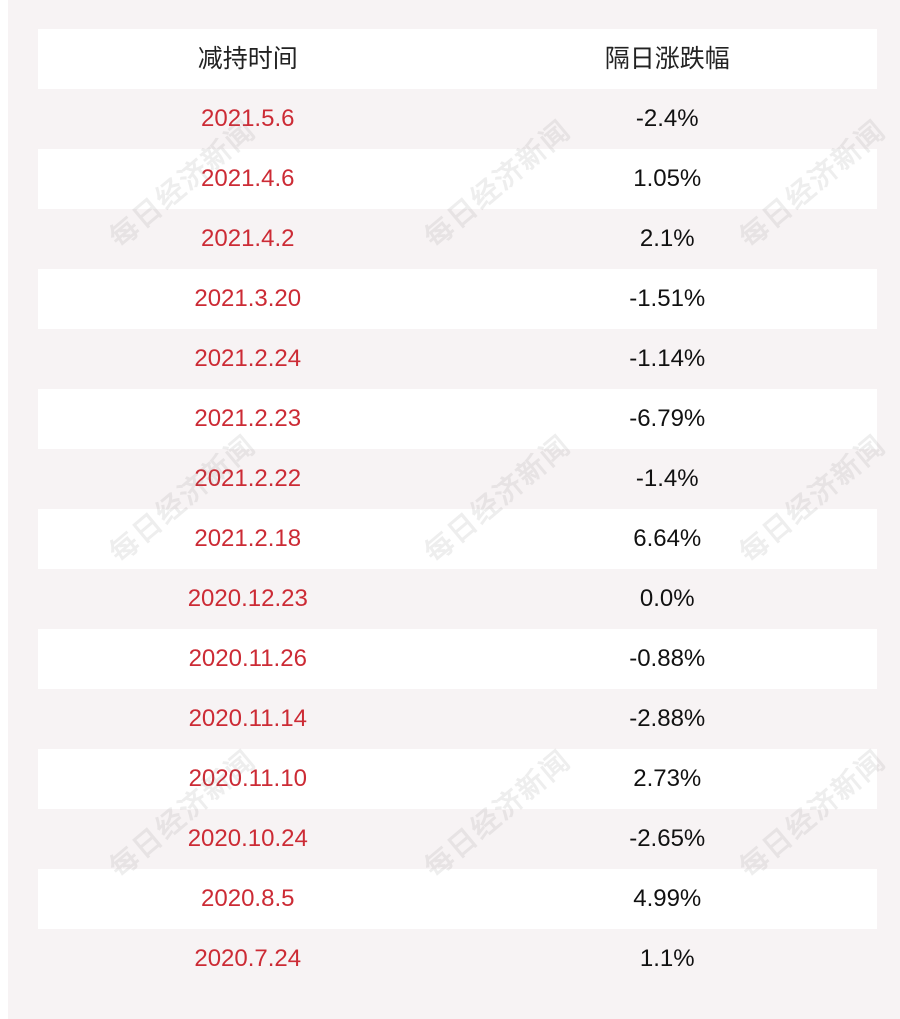  I want to click on table-row: 2020.12.23 0.0%, so click(457, 599).